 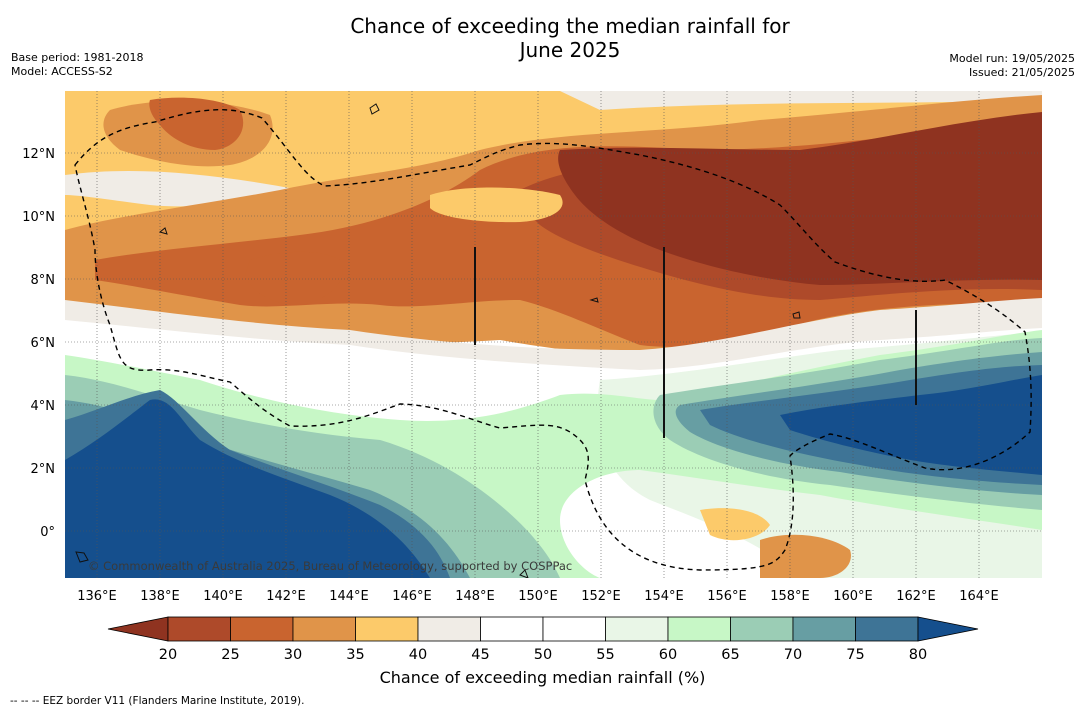 I want to click on lat-labels: 12°N 10°N 8°N 6°N 4°N 2°N 0°, so click(x=38, y=343).